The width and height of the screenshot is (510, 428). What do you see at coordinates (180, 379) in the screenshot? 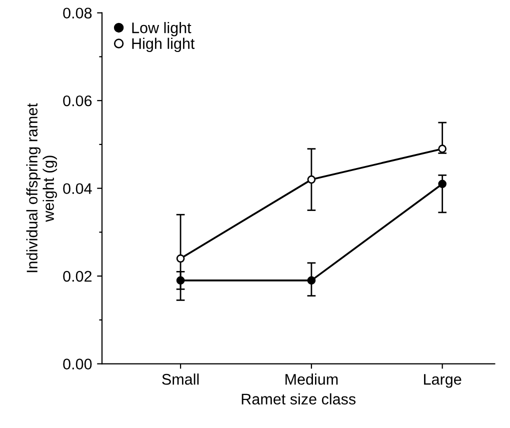
I see `x-tick-label: Small` at bounding box center [180, 379].